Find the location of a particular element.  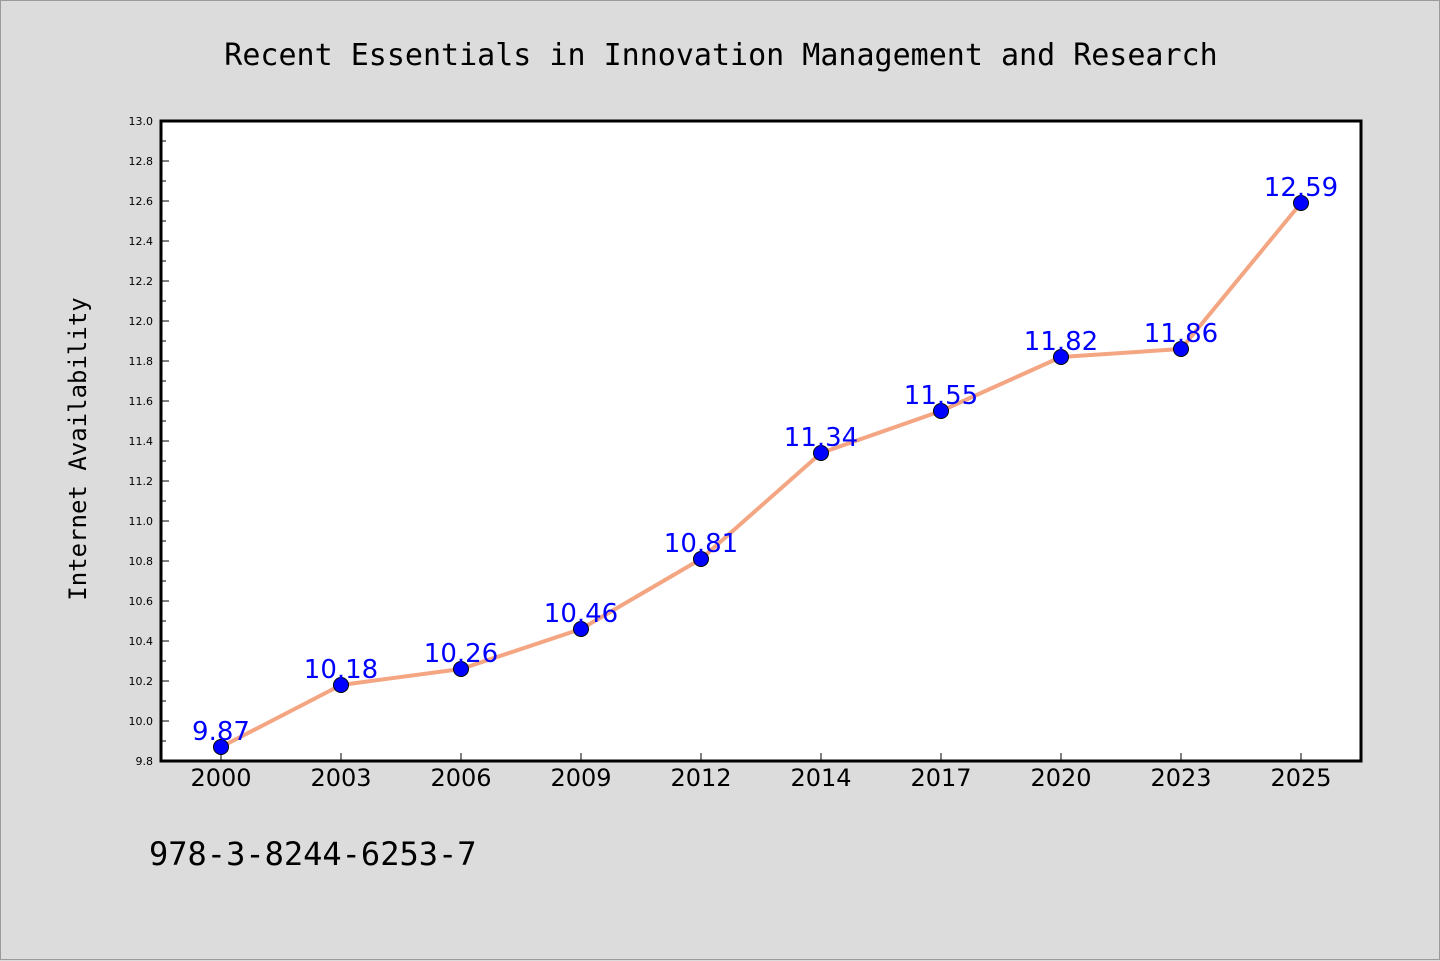

x-tick-label: 2020 is located at coordinates (1060, 778).